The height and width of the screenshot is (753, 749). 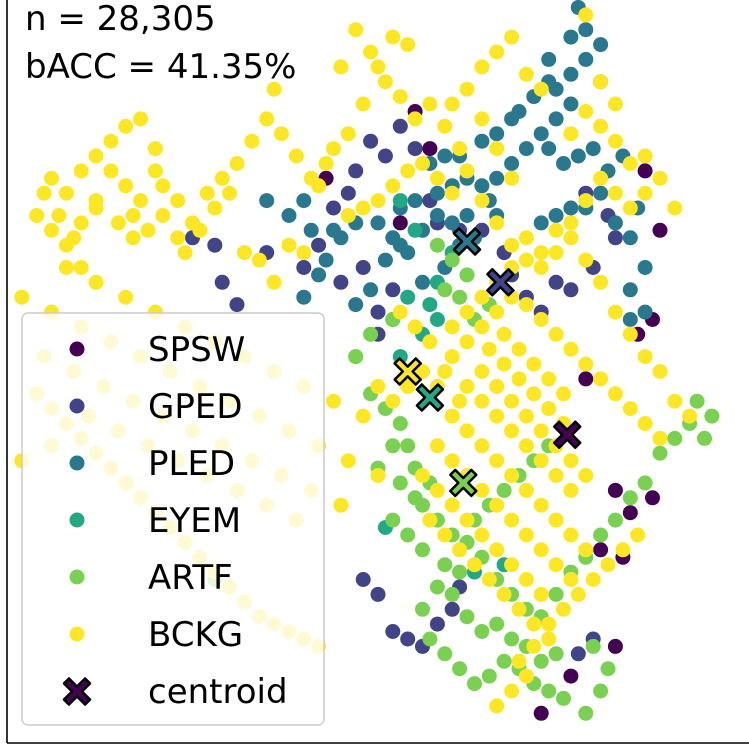 What do you see at coordinates (467, 241) in the screenshot?
I see `centroid-marker-pled` at bounding box center [467, 241].